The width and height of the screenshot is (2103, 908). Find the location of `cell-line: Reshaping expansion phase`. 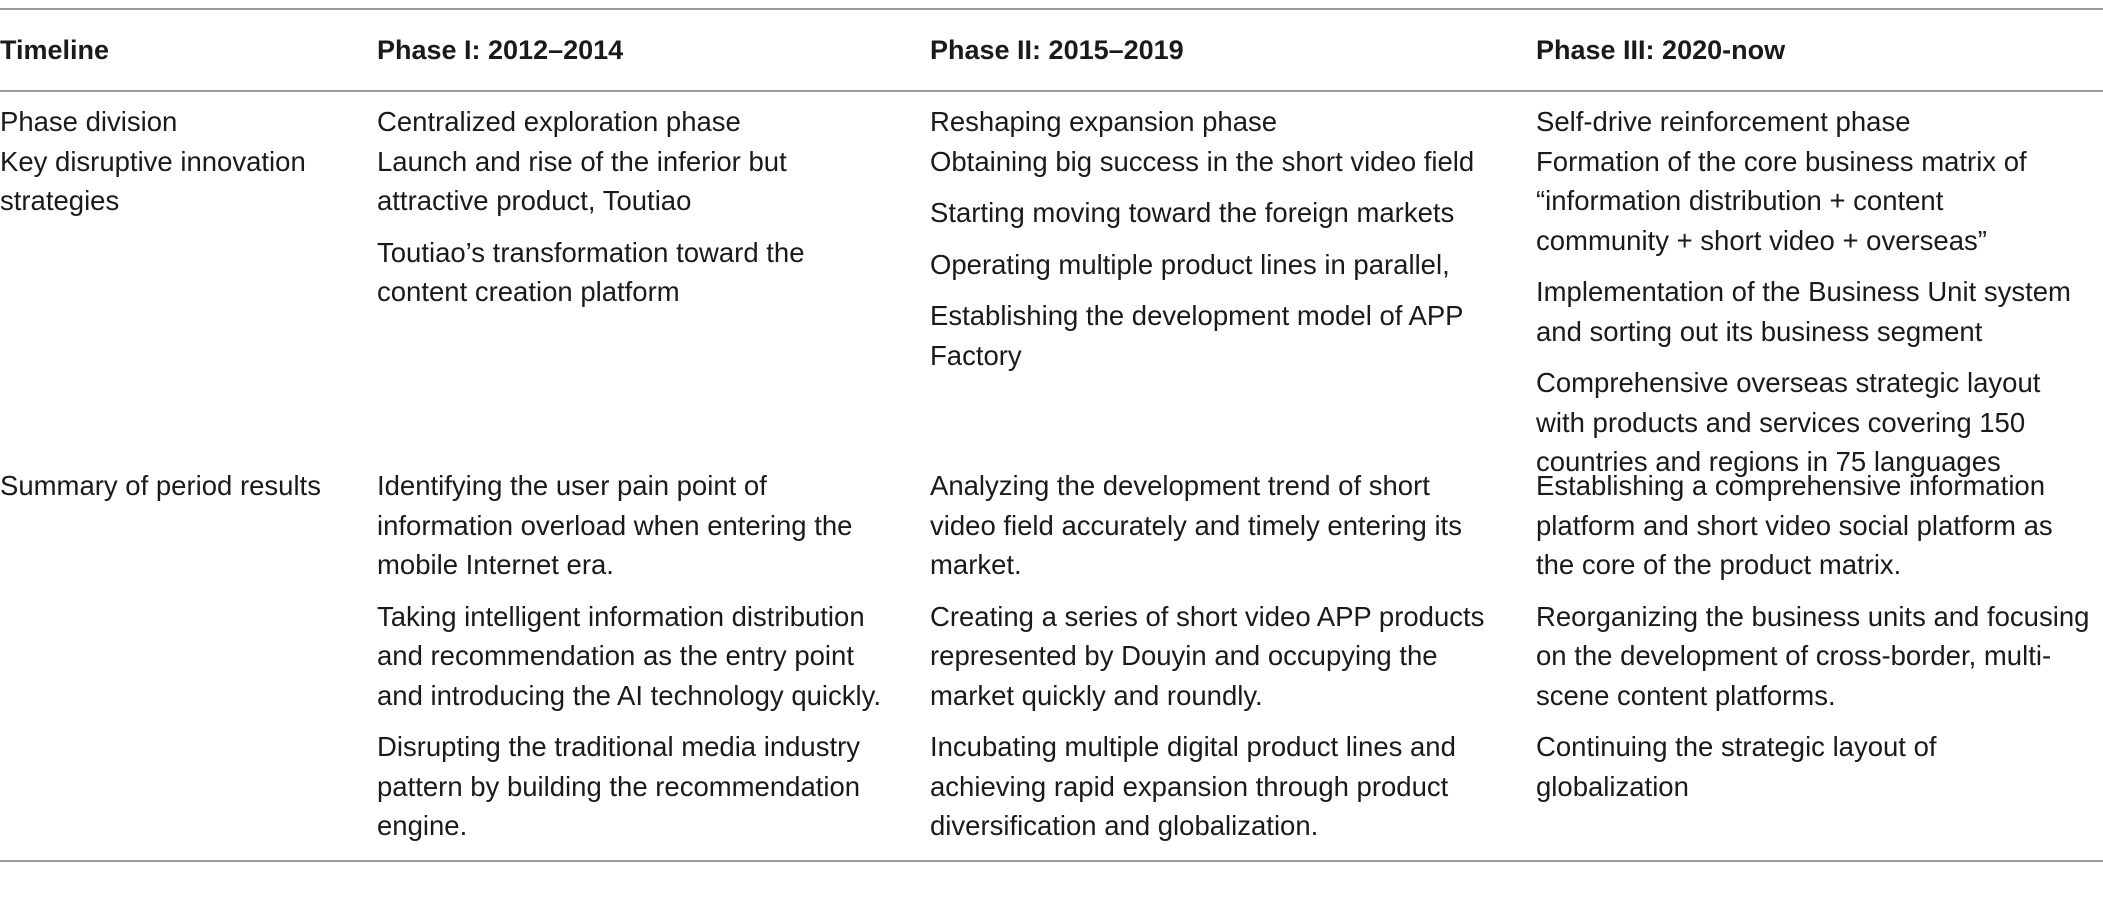

cell-line: Reshaping expansion phase is located at coordinates (1104, 121).